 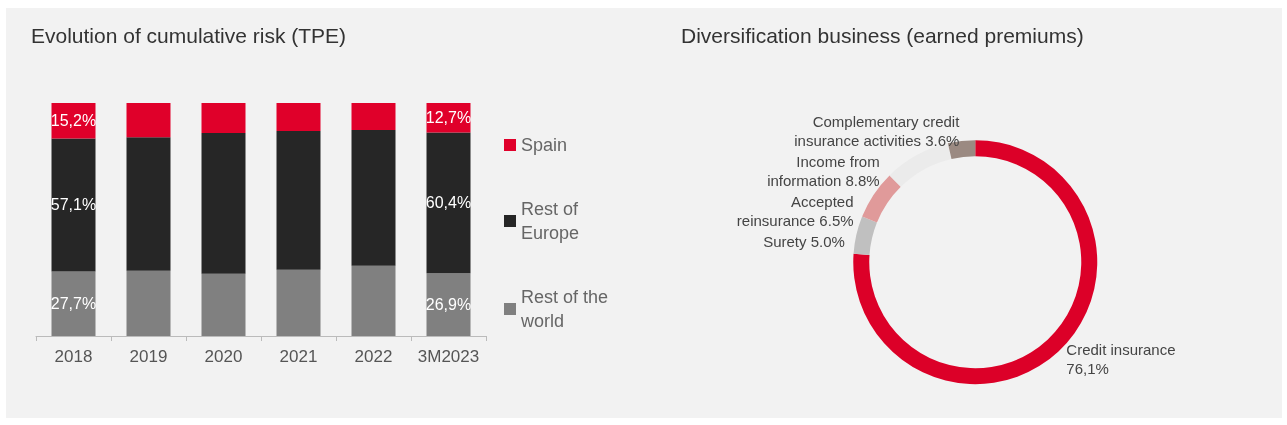 I want to click on slice-label: Income from information 8.8%, so click(x=823, y=171).